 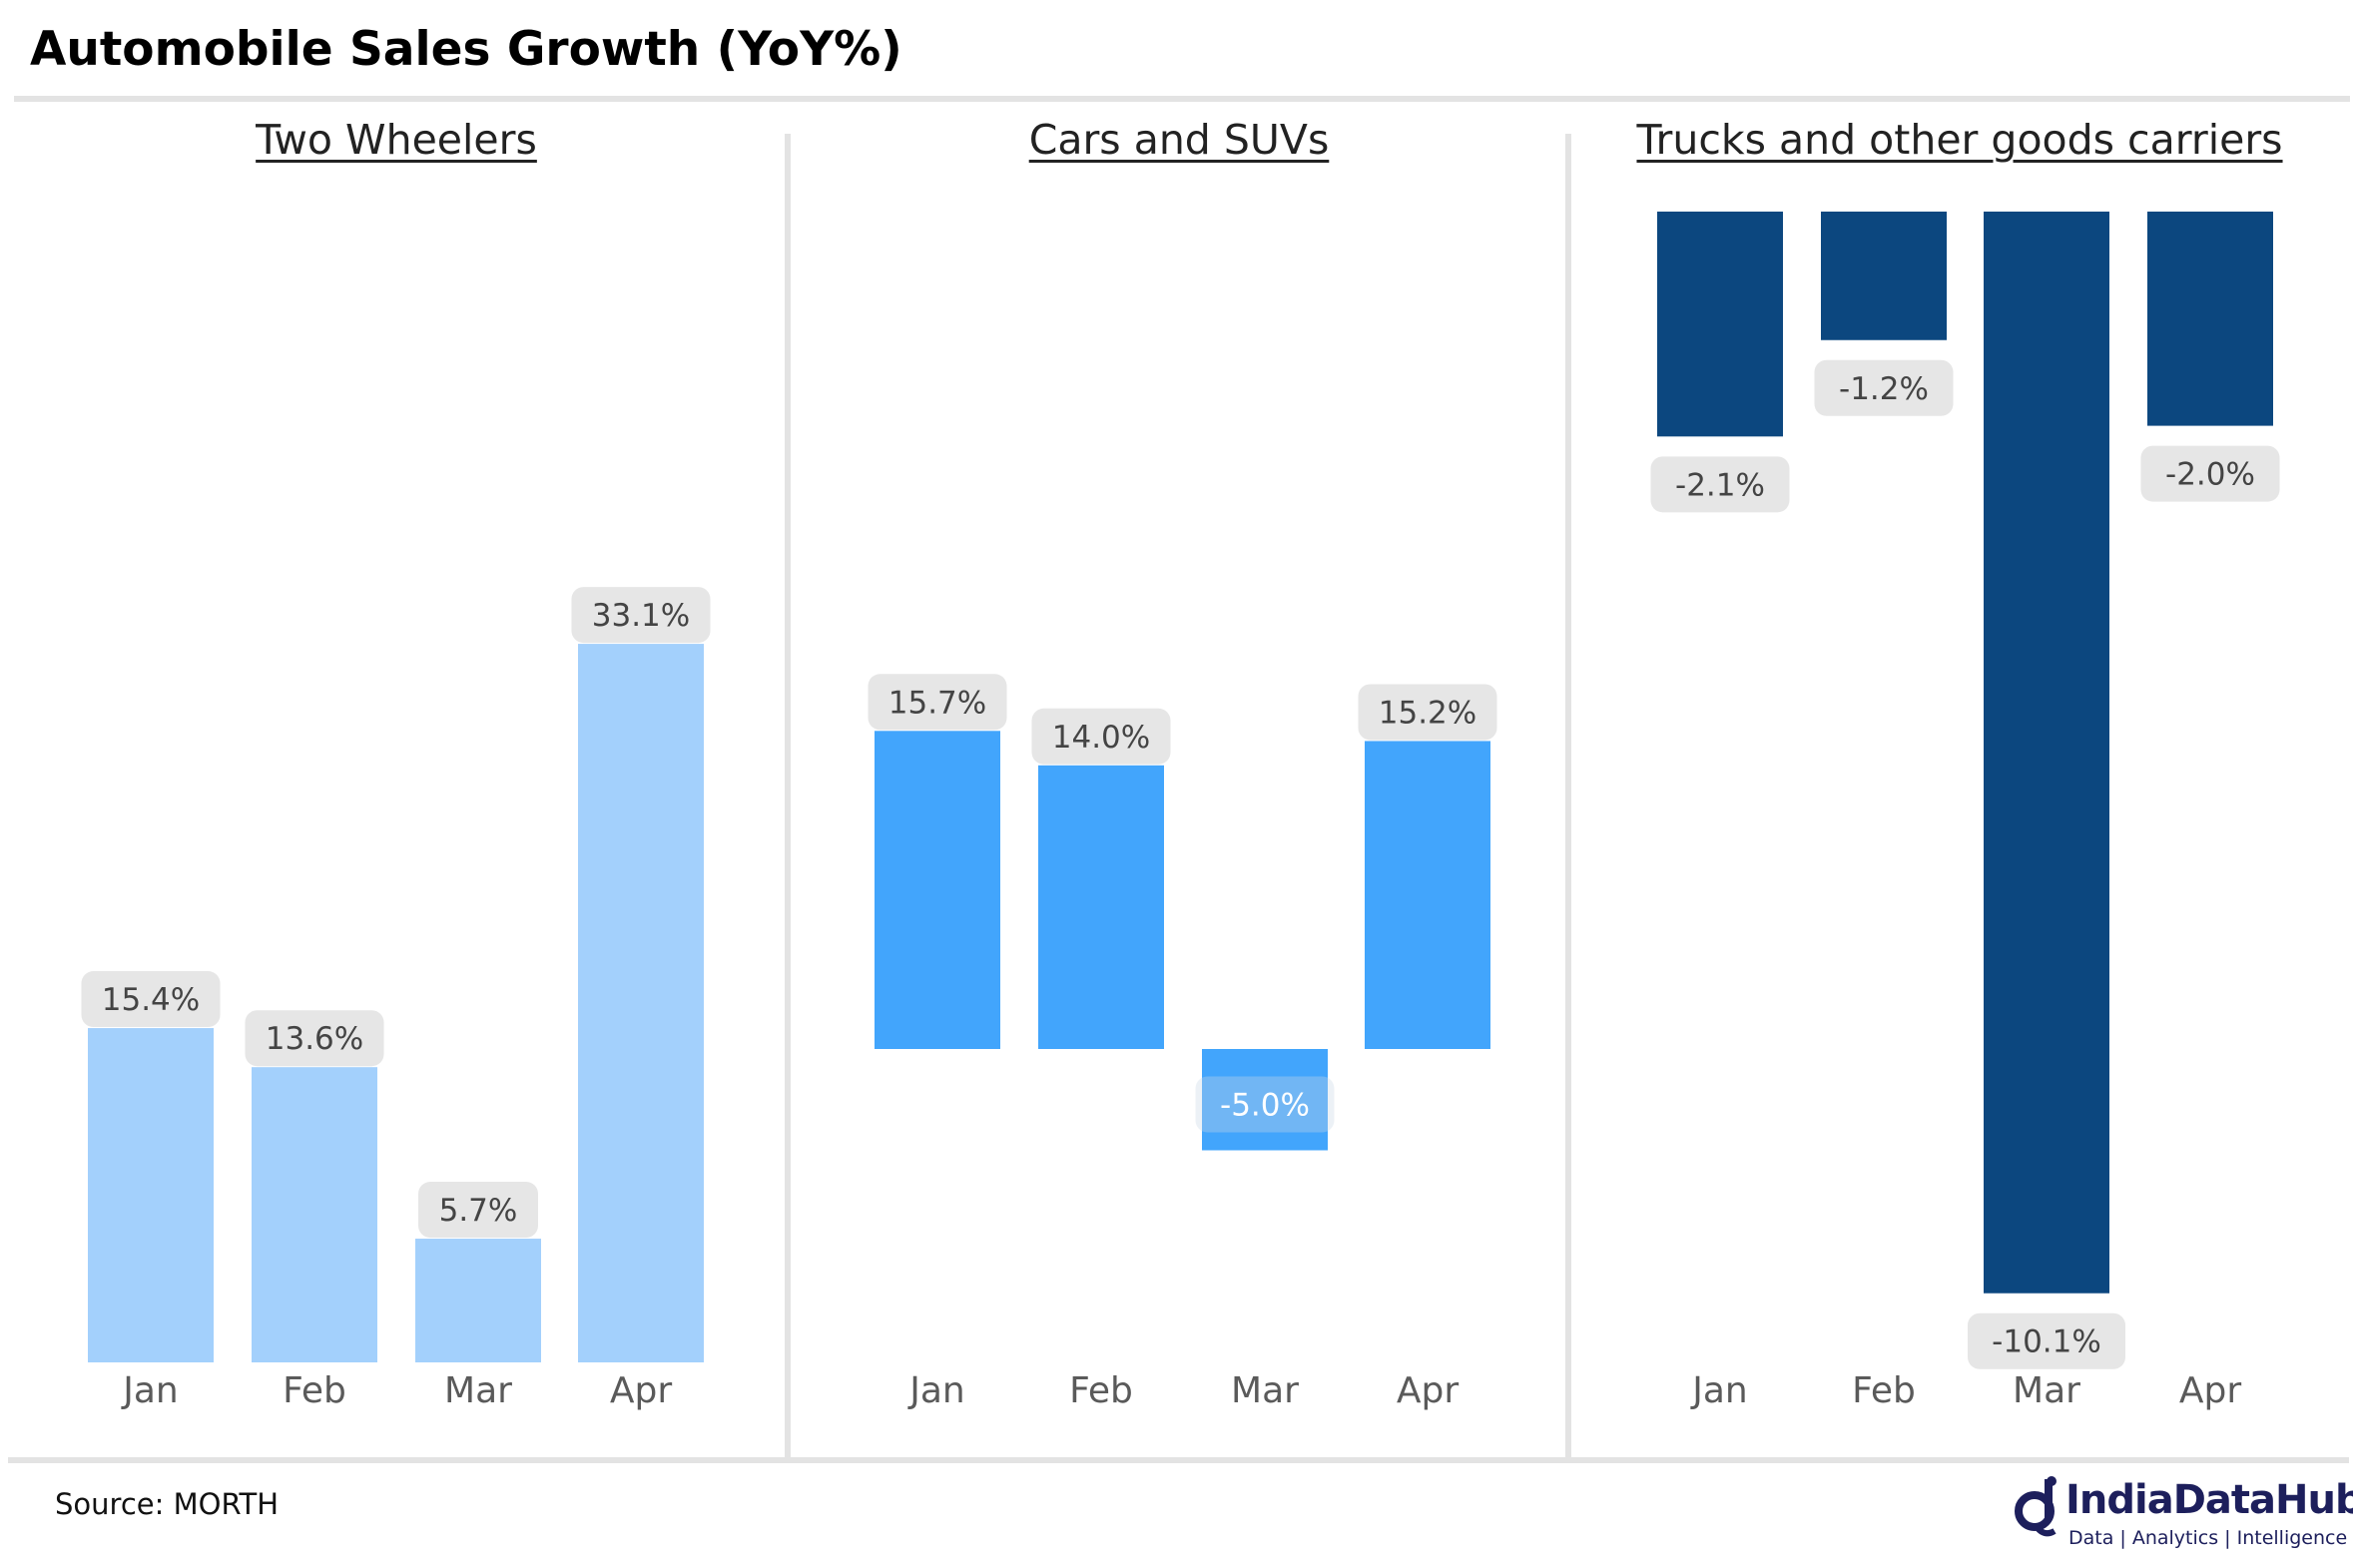 I want to click on logo-mark-icon, so click(x=2036, y=1506).